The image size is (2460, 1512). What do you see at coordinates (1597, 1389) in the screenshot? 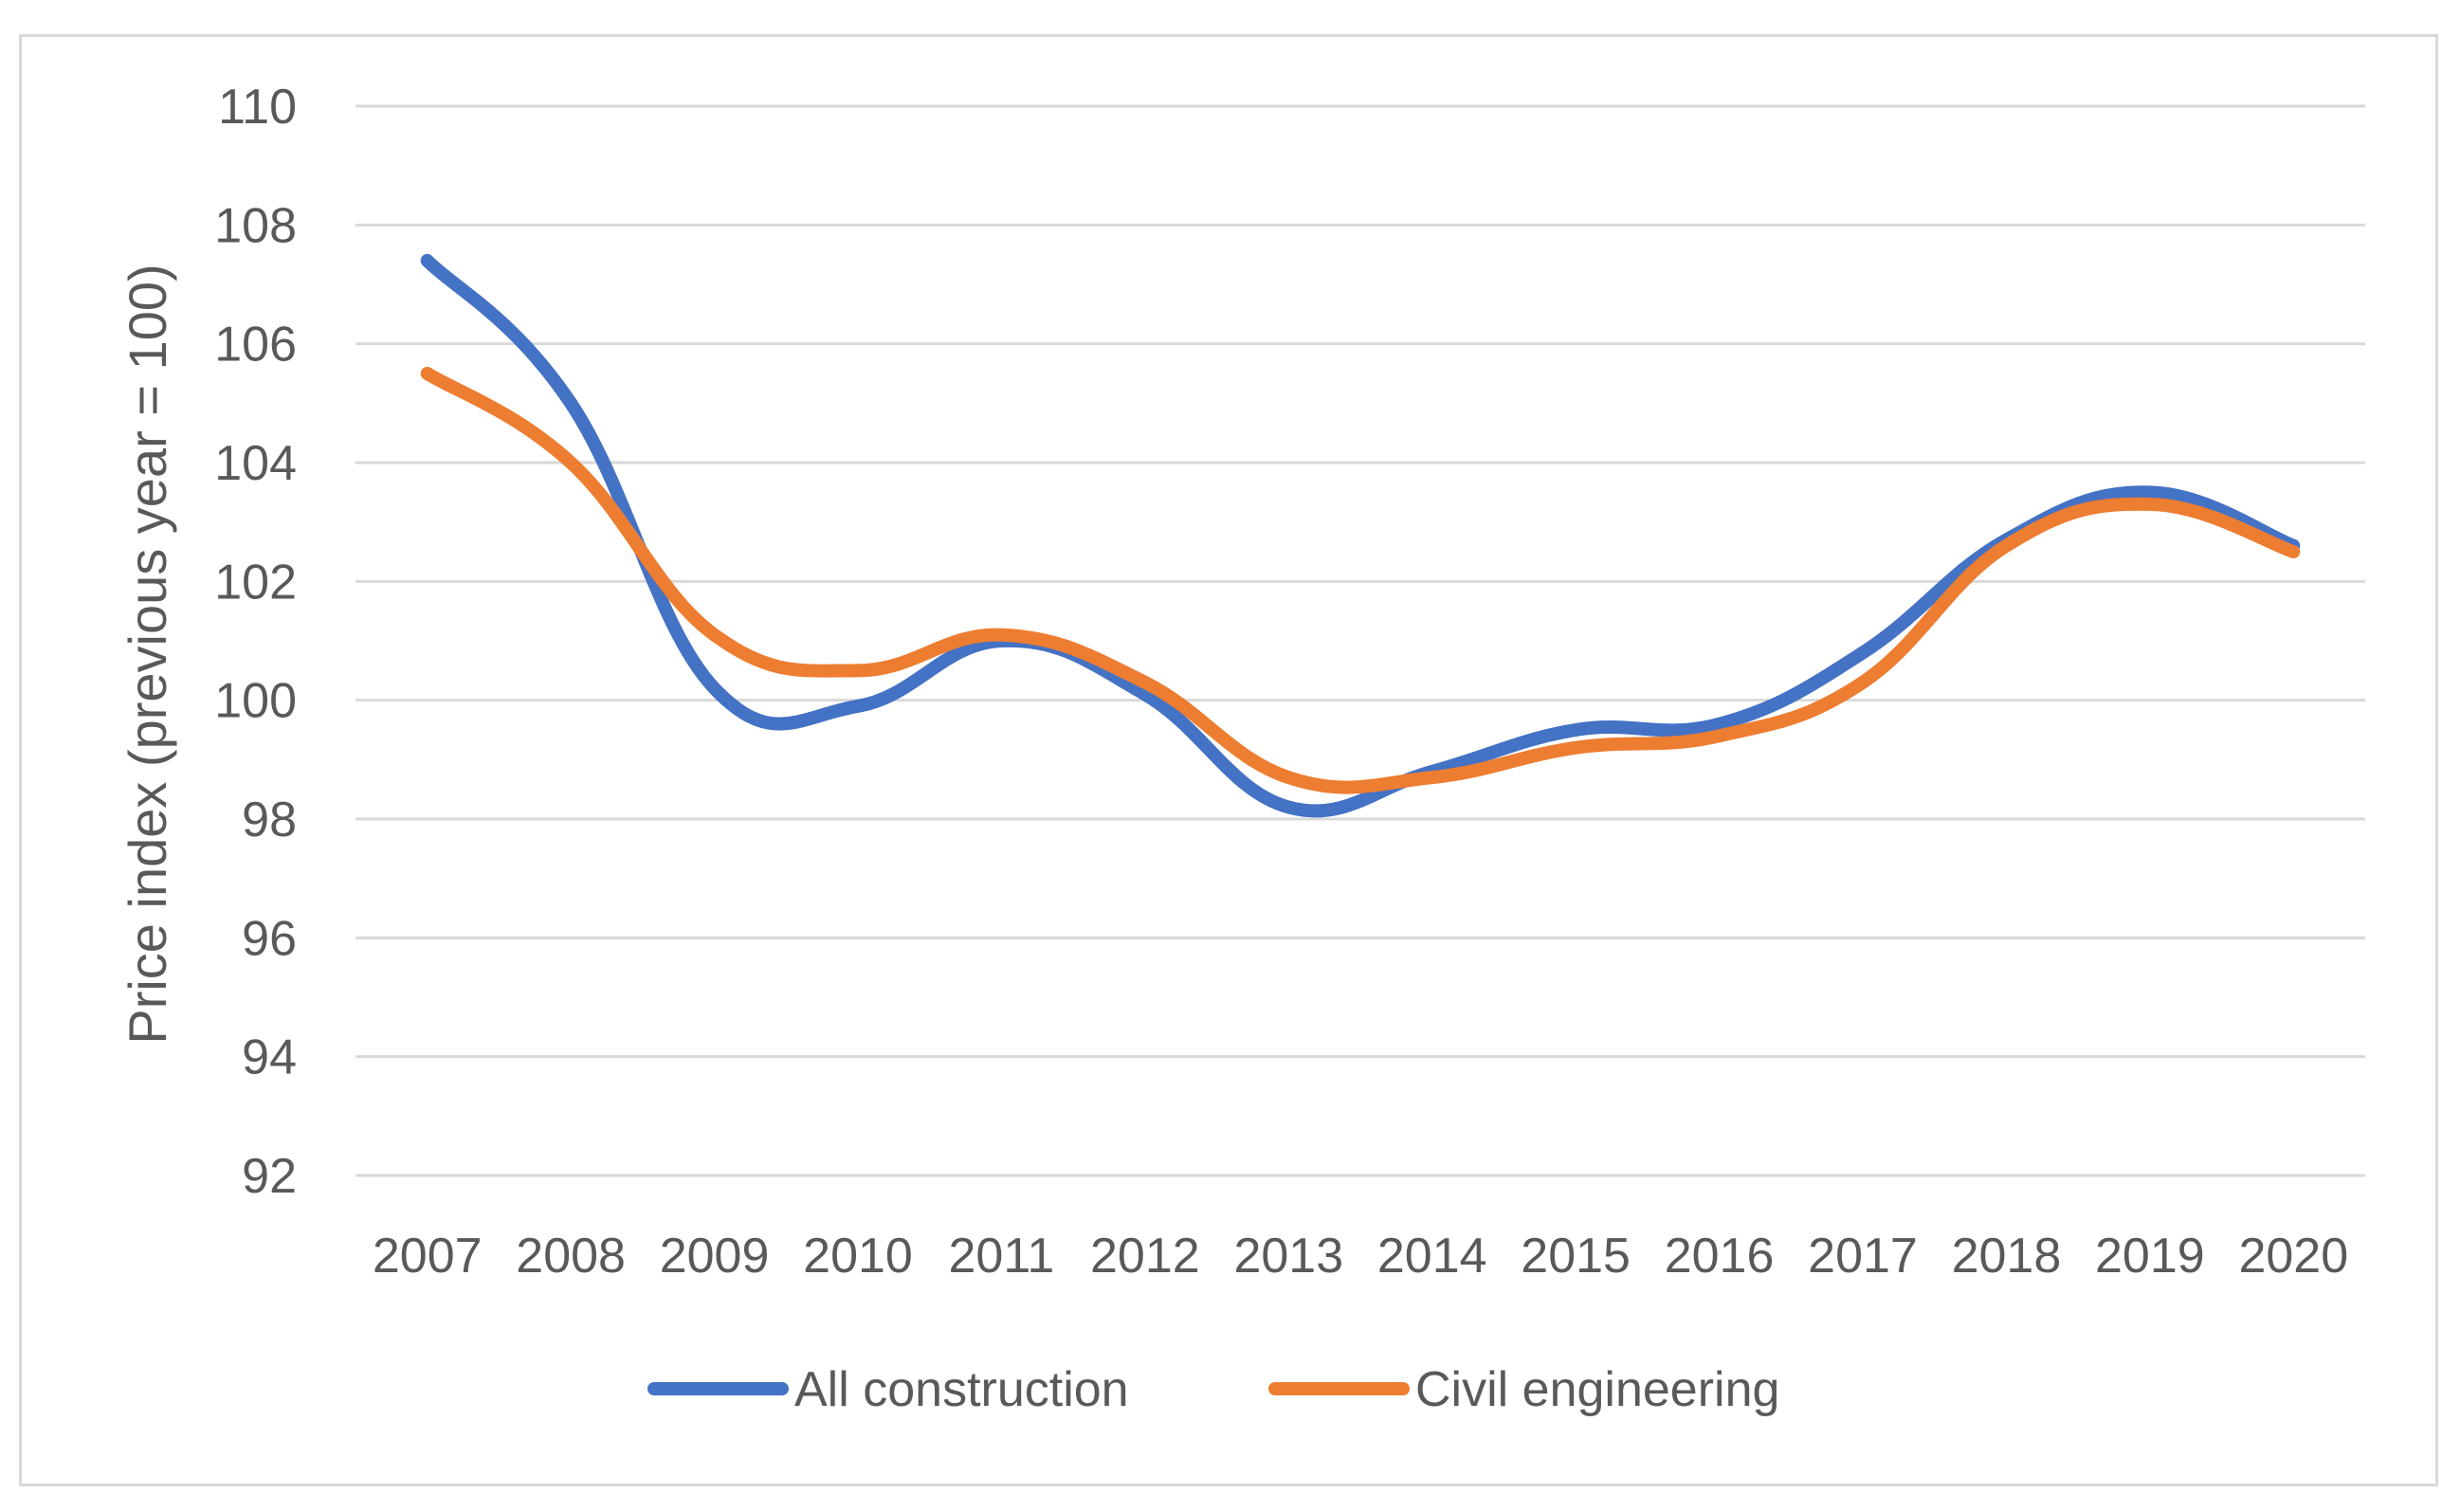
I see `legend-label: Civil engineering` at bounding box center [1597, 1389].